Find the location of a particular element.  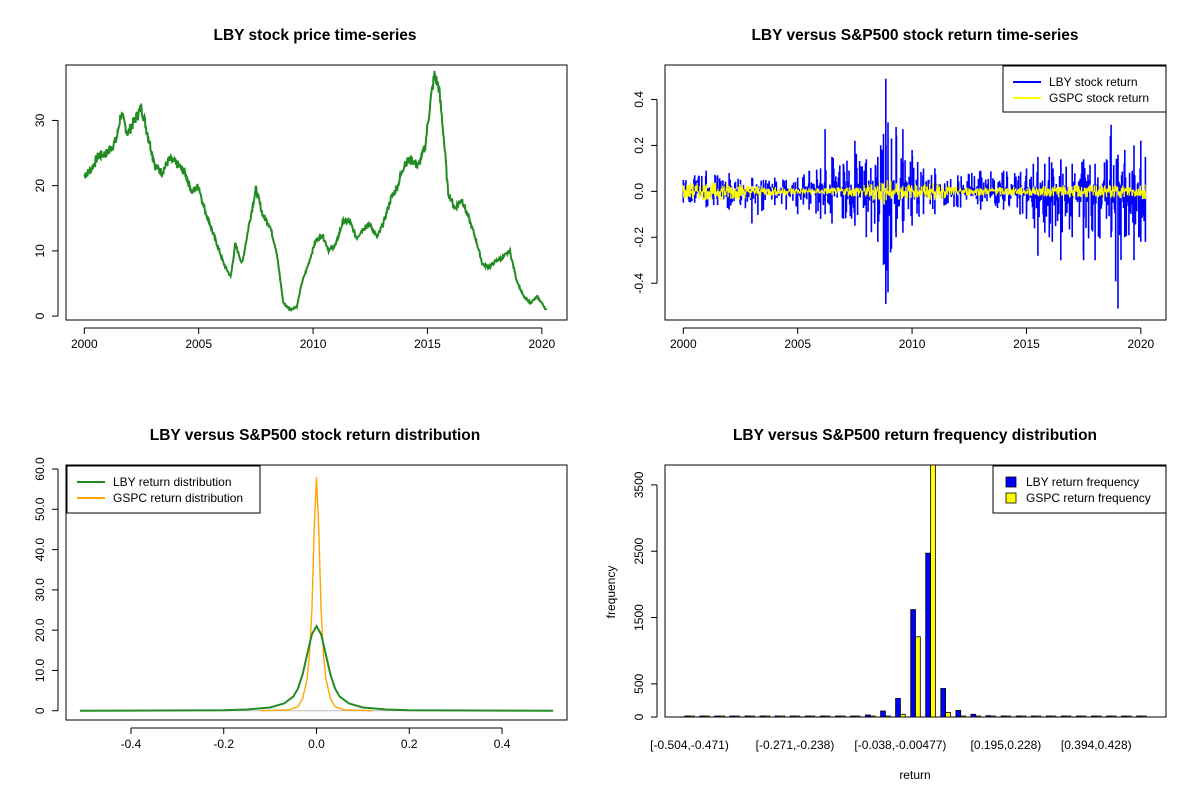

legend-label: LBY return frequency is located at coordinates (1082, 482).